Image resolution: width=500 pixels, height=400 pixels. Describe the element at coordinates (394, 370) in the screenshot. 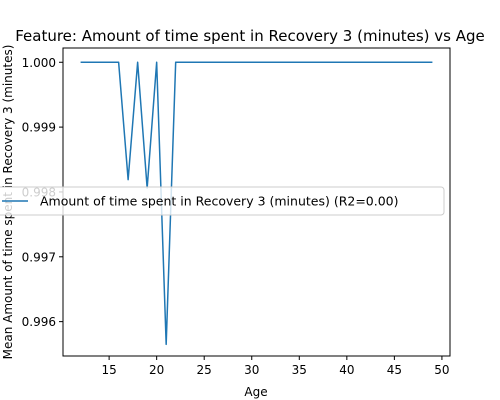

I see `x-tick-label: 45` at that location.